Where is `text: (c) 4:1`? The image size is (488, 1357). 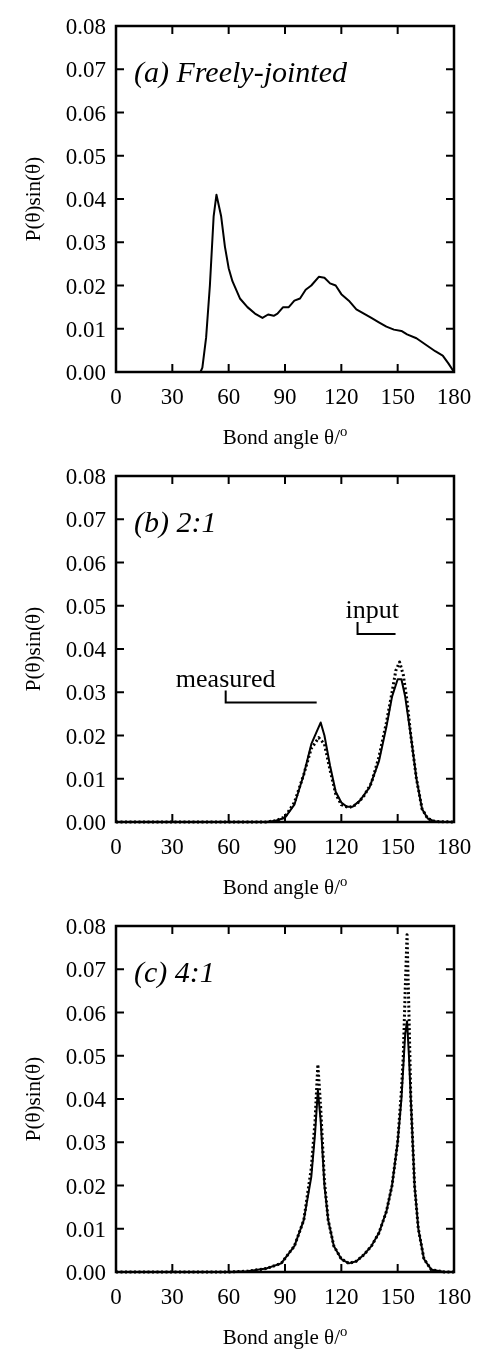 text: (c) 4:1 is located at coordinates (174, 972).